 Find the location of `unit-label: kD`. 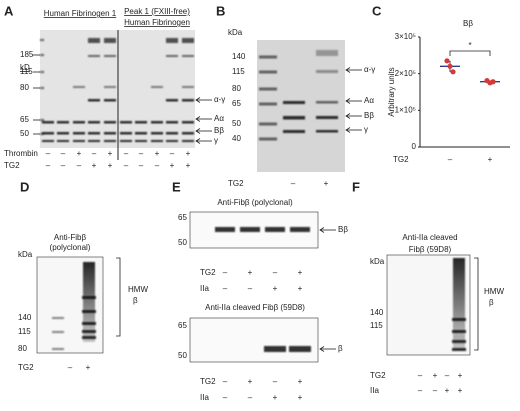

unit-label: kD is located at coordinates (25, 67).